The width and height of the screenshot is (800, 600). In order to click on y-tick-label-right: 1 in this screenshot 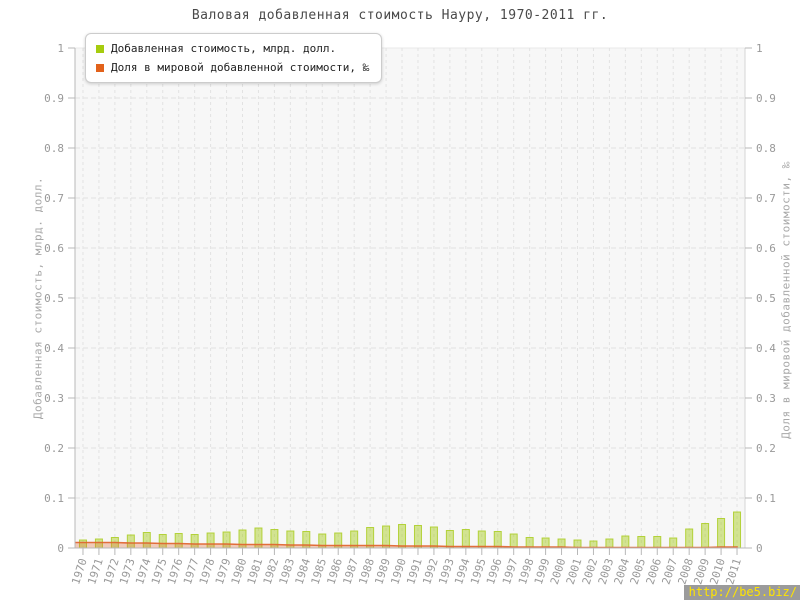, I will do `click(759, 48)`.